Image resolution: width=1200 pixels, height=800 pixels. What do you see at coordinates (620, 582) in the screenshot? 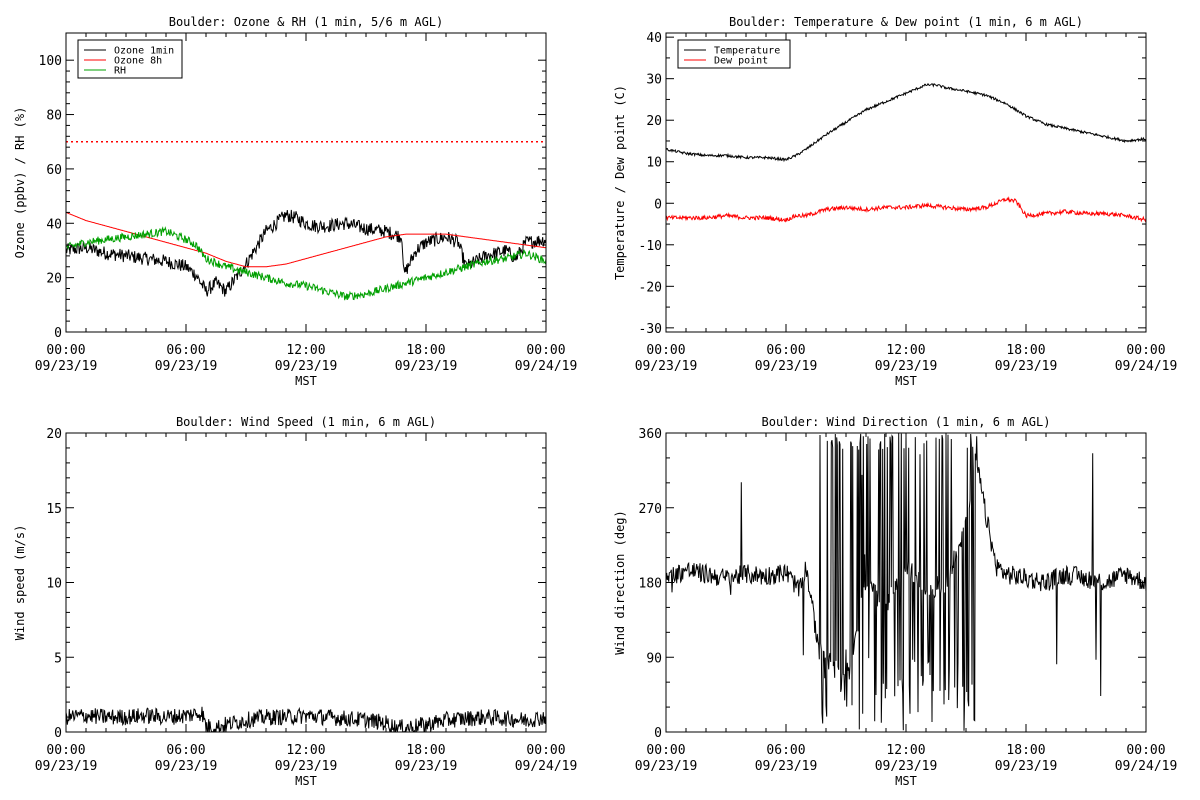
I see `y-axis-label: Wind direction (deg)` at bounding box center [620, 582].